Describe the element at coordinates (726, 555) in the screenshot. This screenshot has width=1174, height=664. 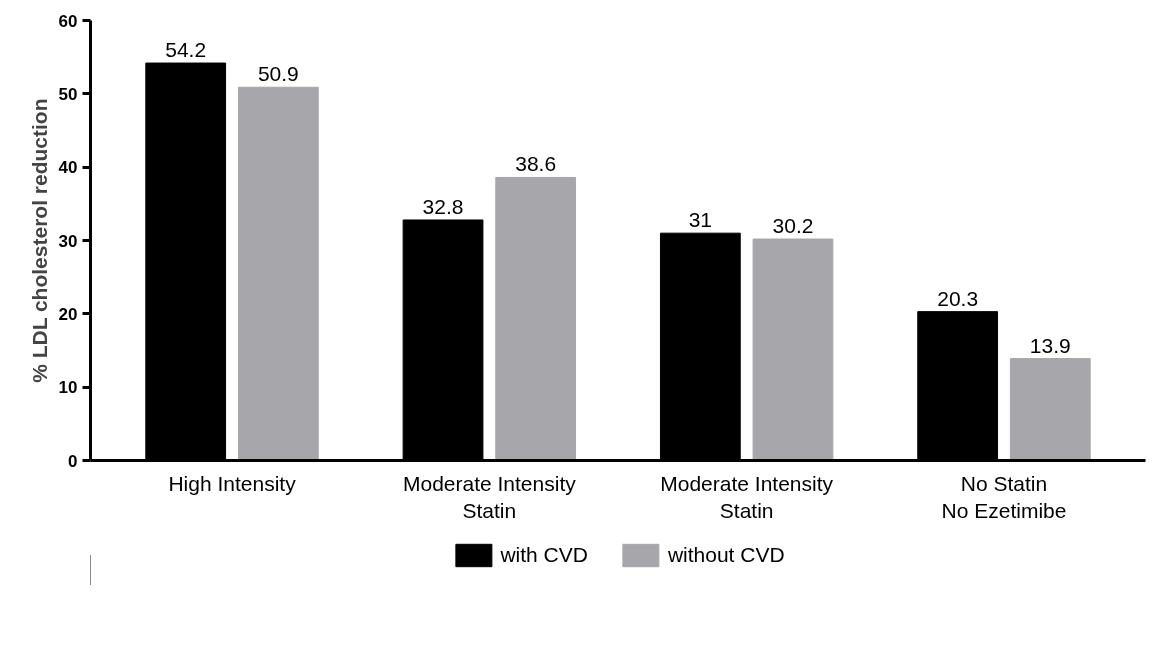
I see `legend-label: without CVD` at that location.